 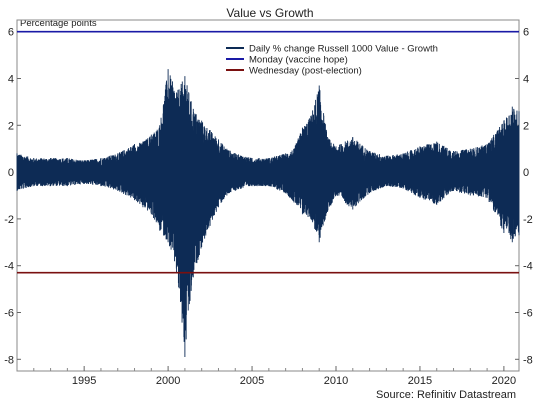 What do you see at coordinates (528, 314) in the screenshot?
I see `y-tick-label-right: -6` at bounding box center [528, 314].